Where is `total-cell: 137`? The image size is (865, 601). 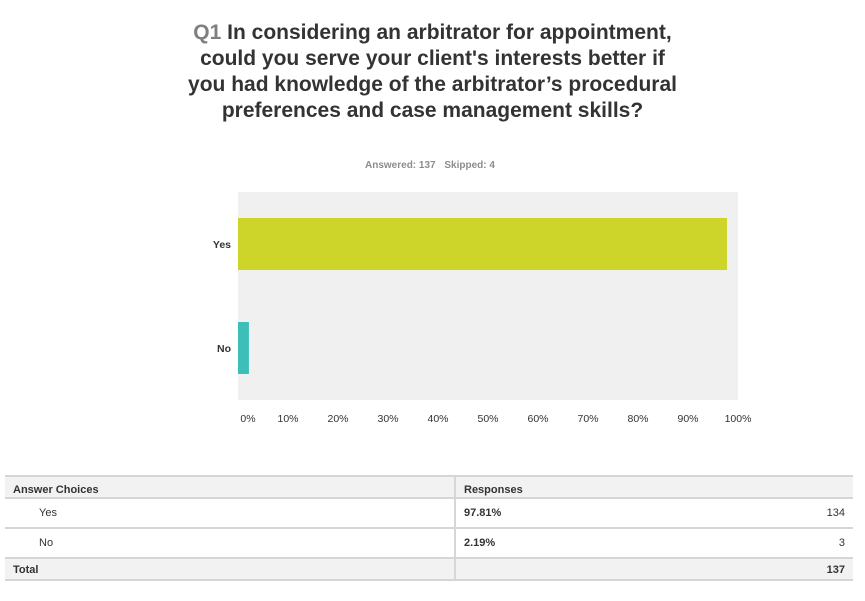
total-cell: 137 is located at coordinates (654, 569).